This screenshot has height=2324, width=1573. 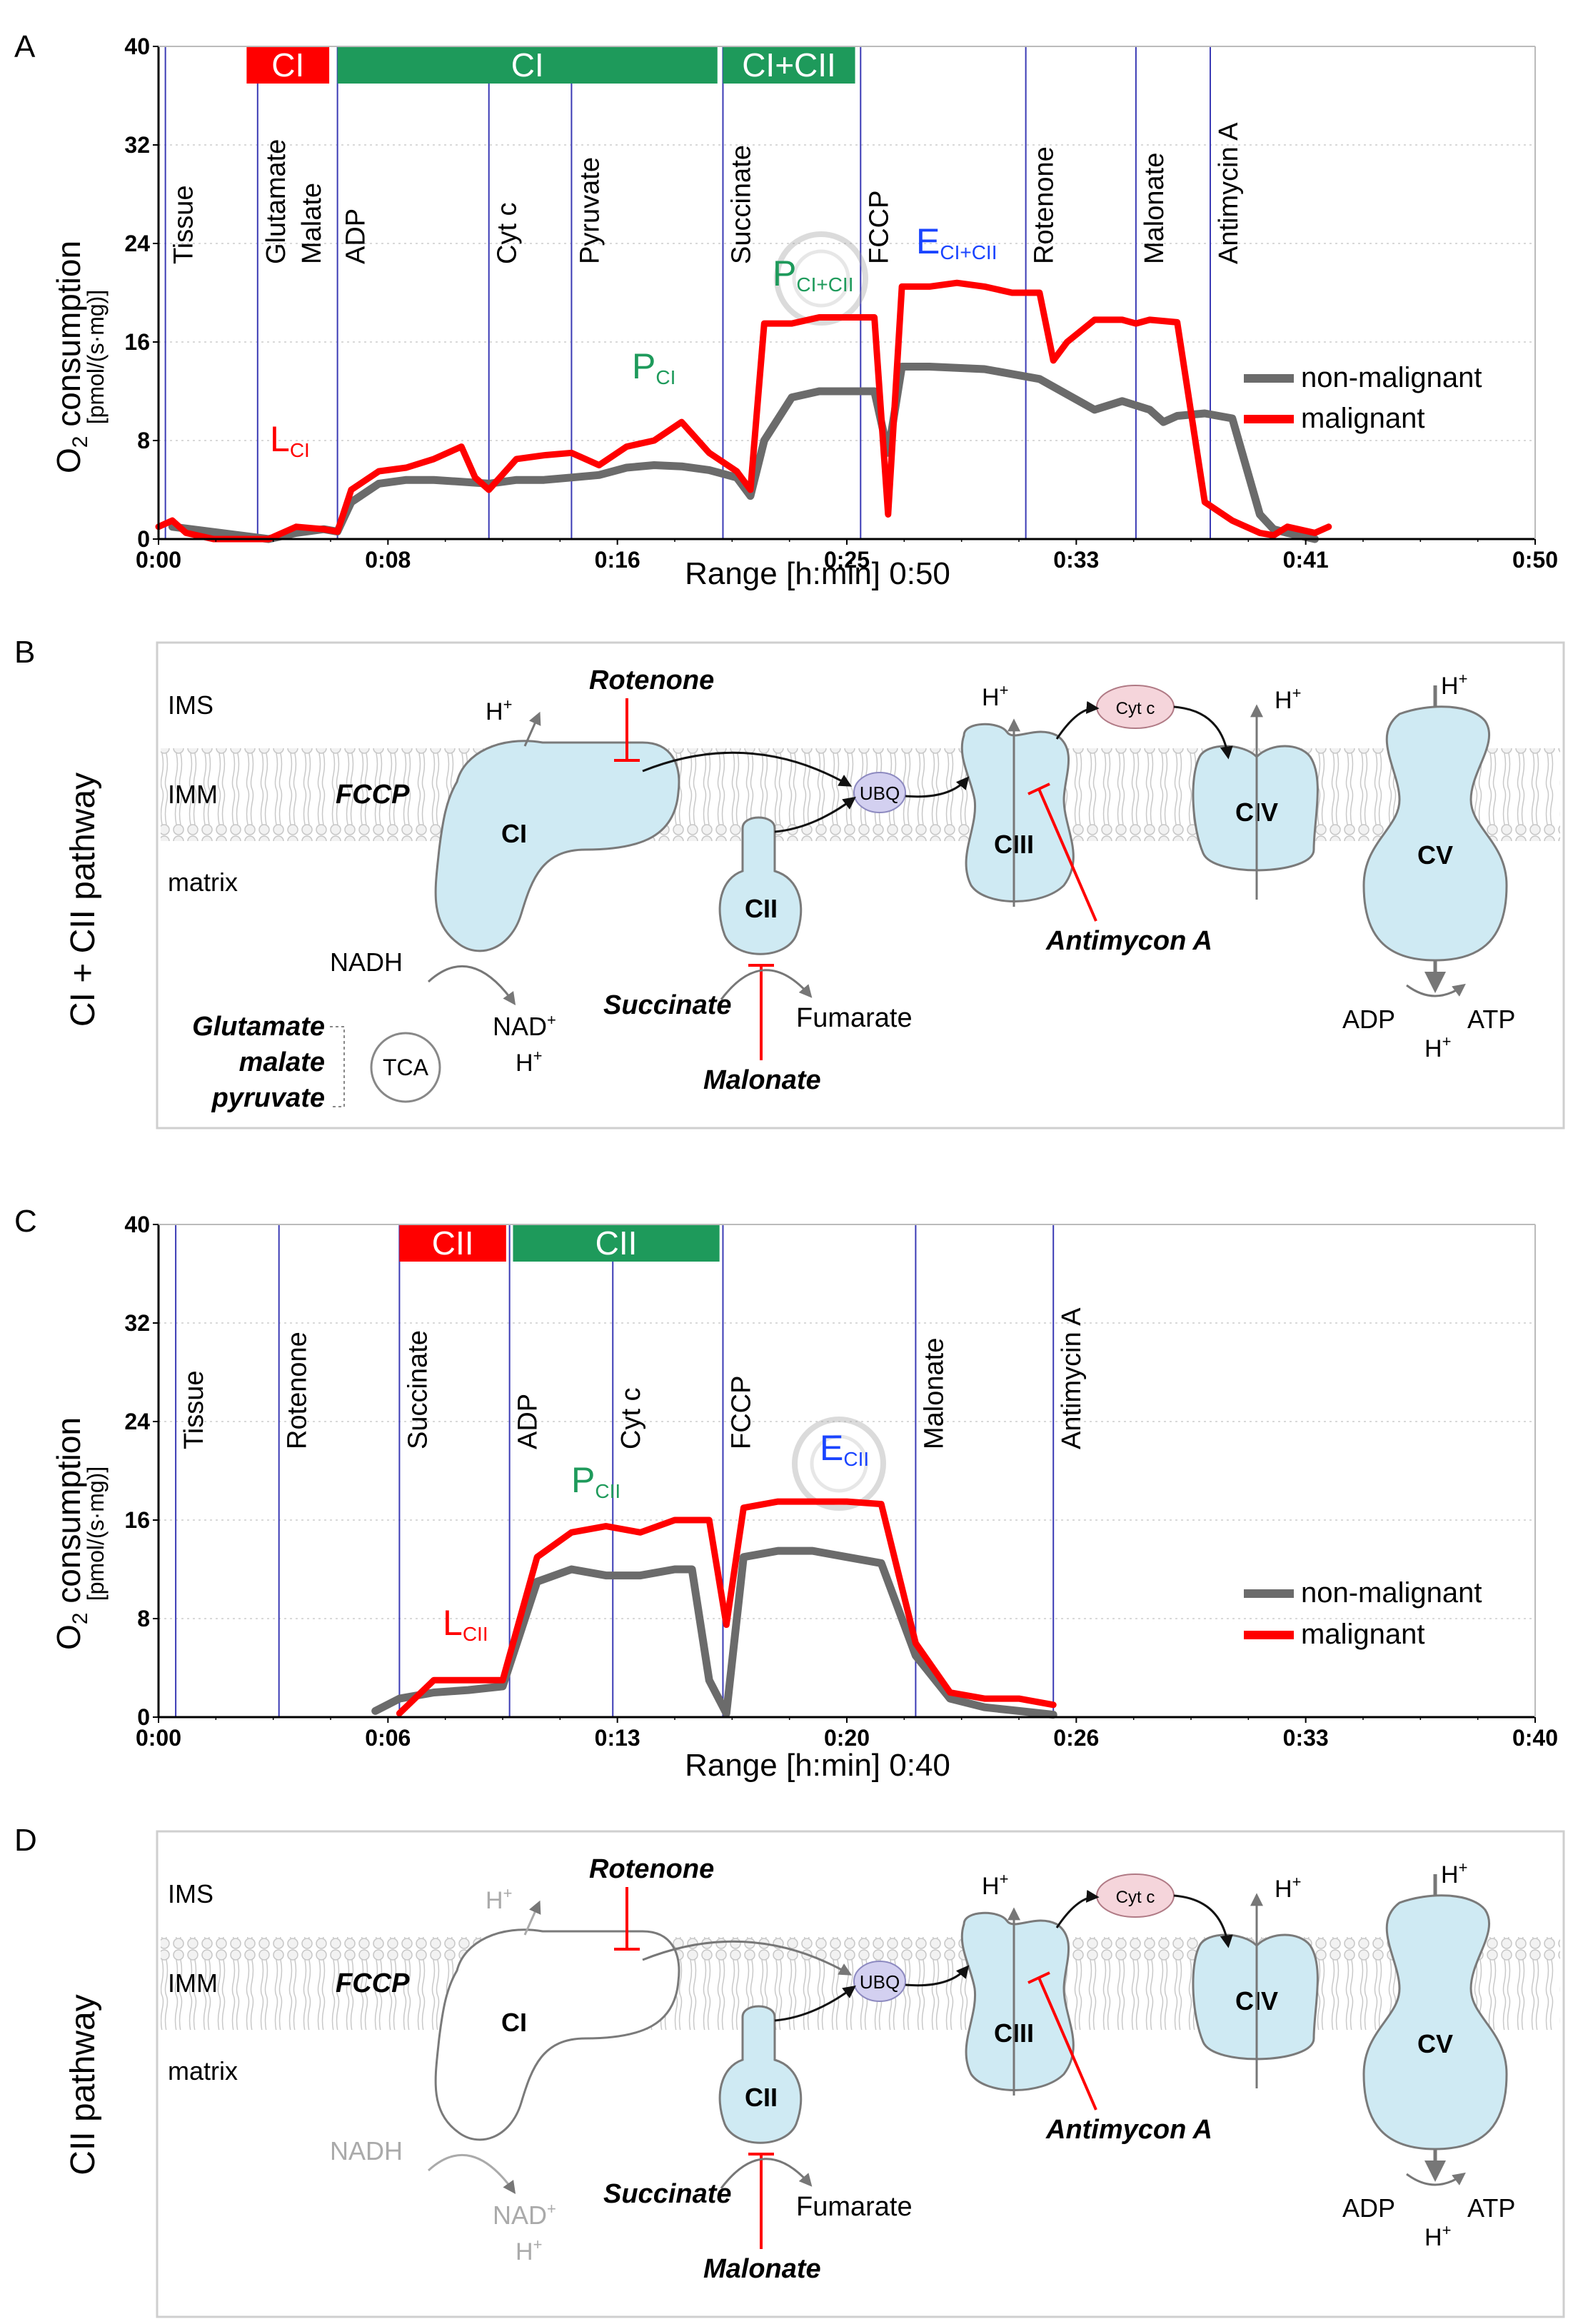 I want to click on x-tick-label: 0:00, so click(x=158, y=1738).